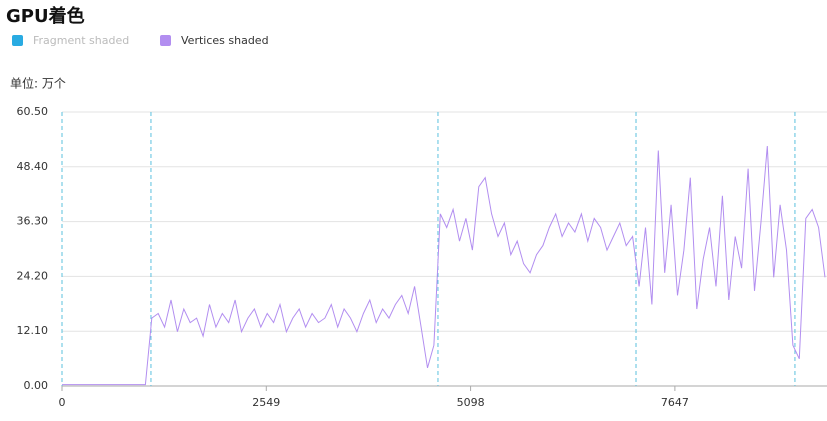  Describe the element at coordinates (81, 40) in the screenshot. I see `legend-label: Fragment shaded` at that location.